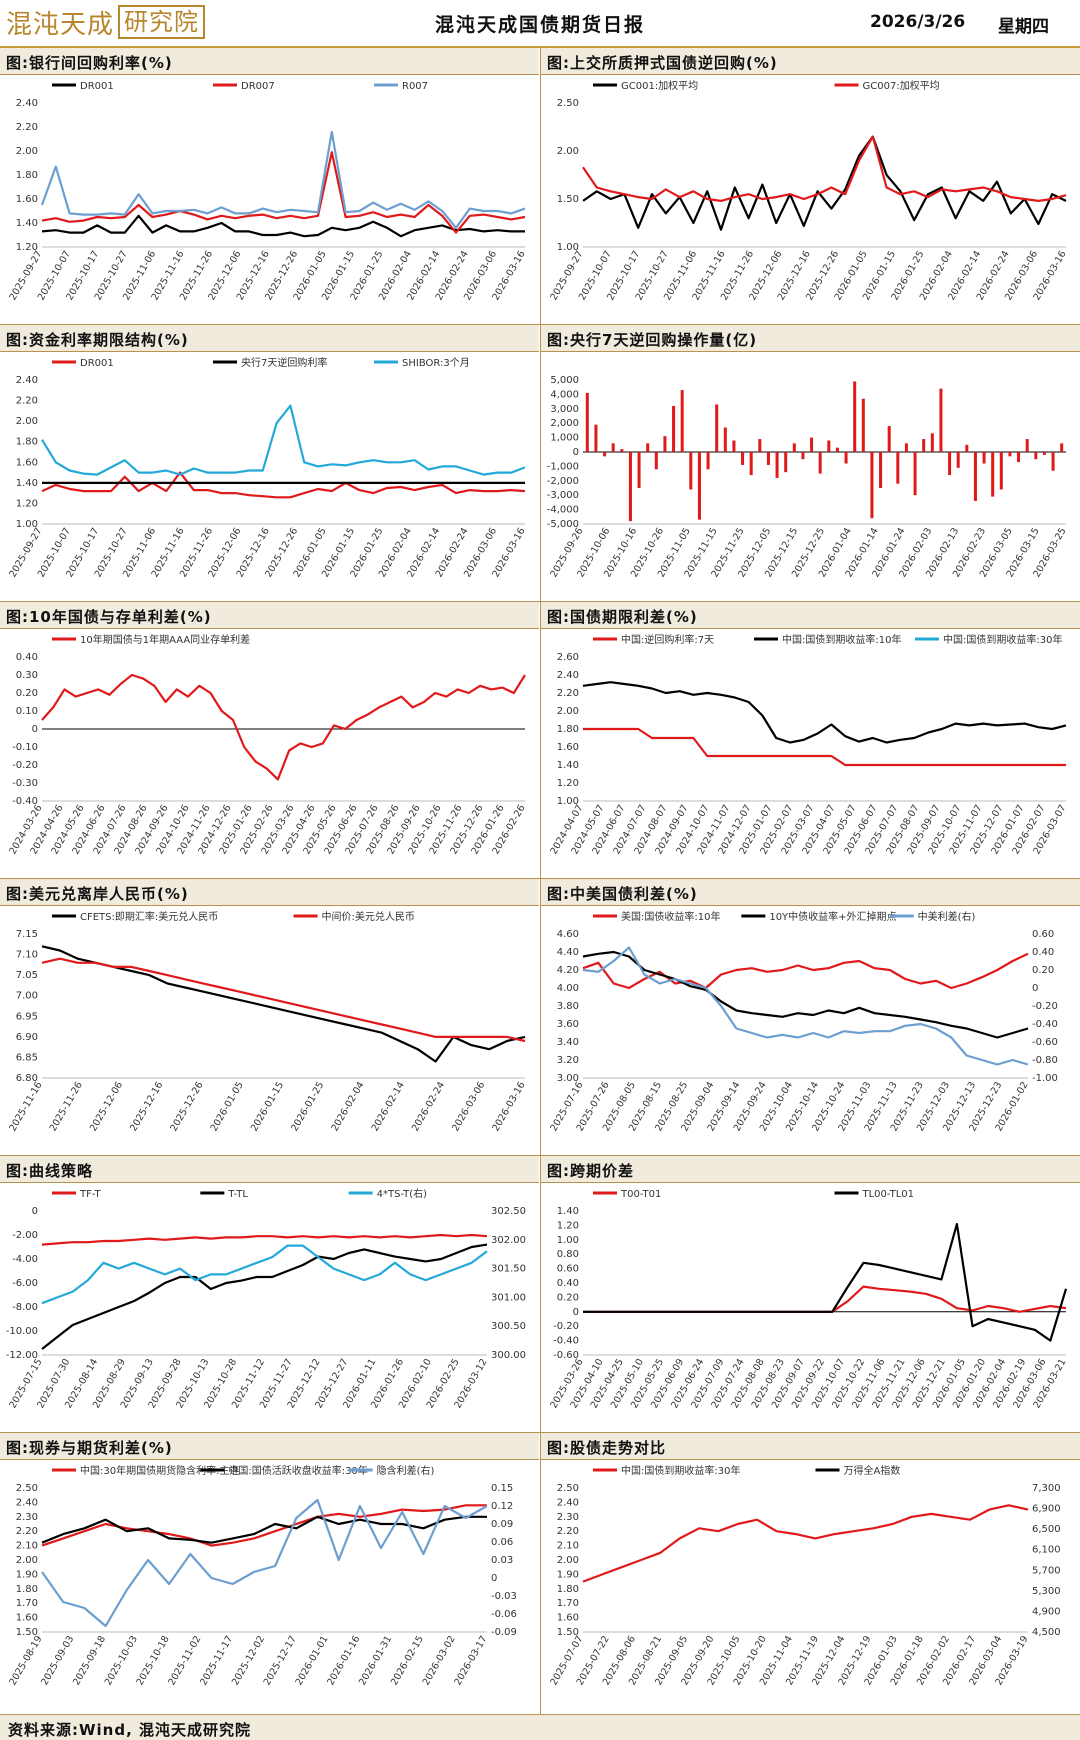 This screenshot has width=1080, height=1740. Describe the element at coordinates (227, 1106) in the screenshot. I see `x-tick-label: 2026-01-05` at that location.